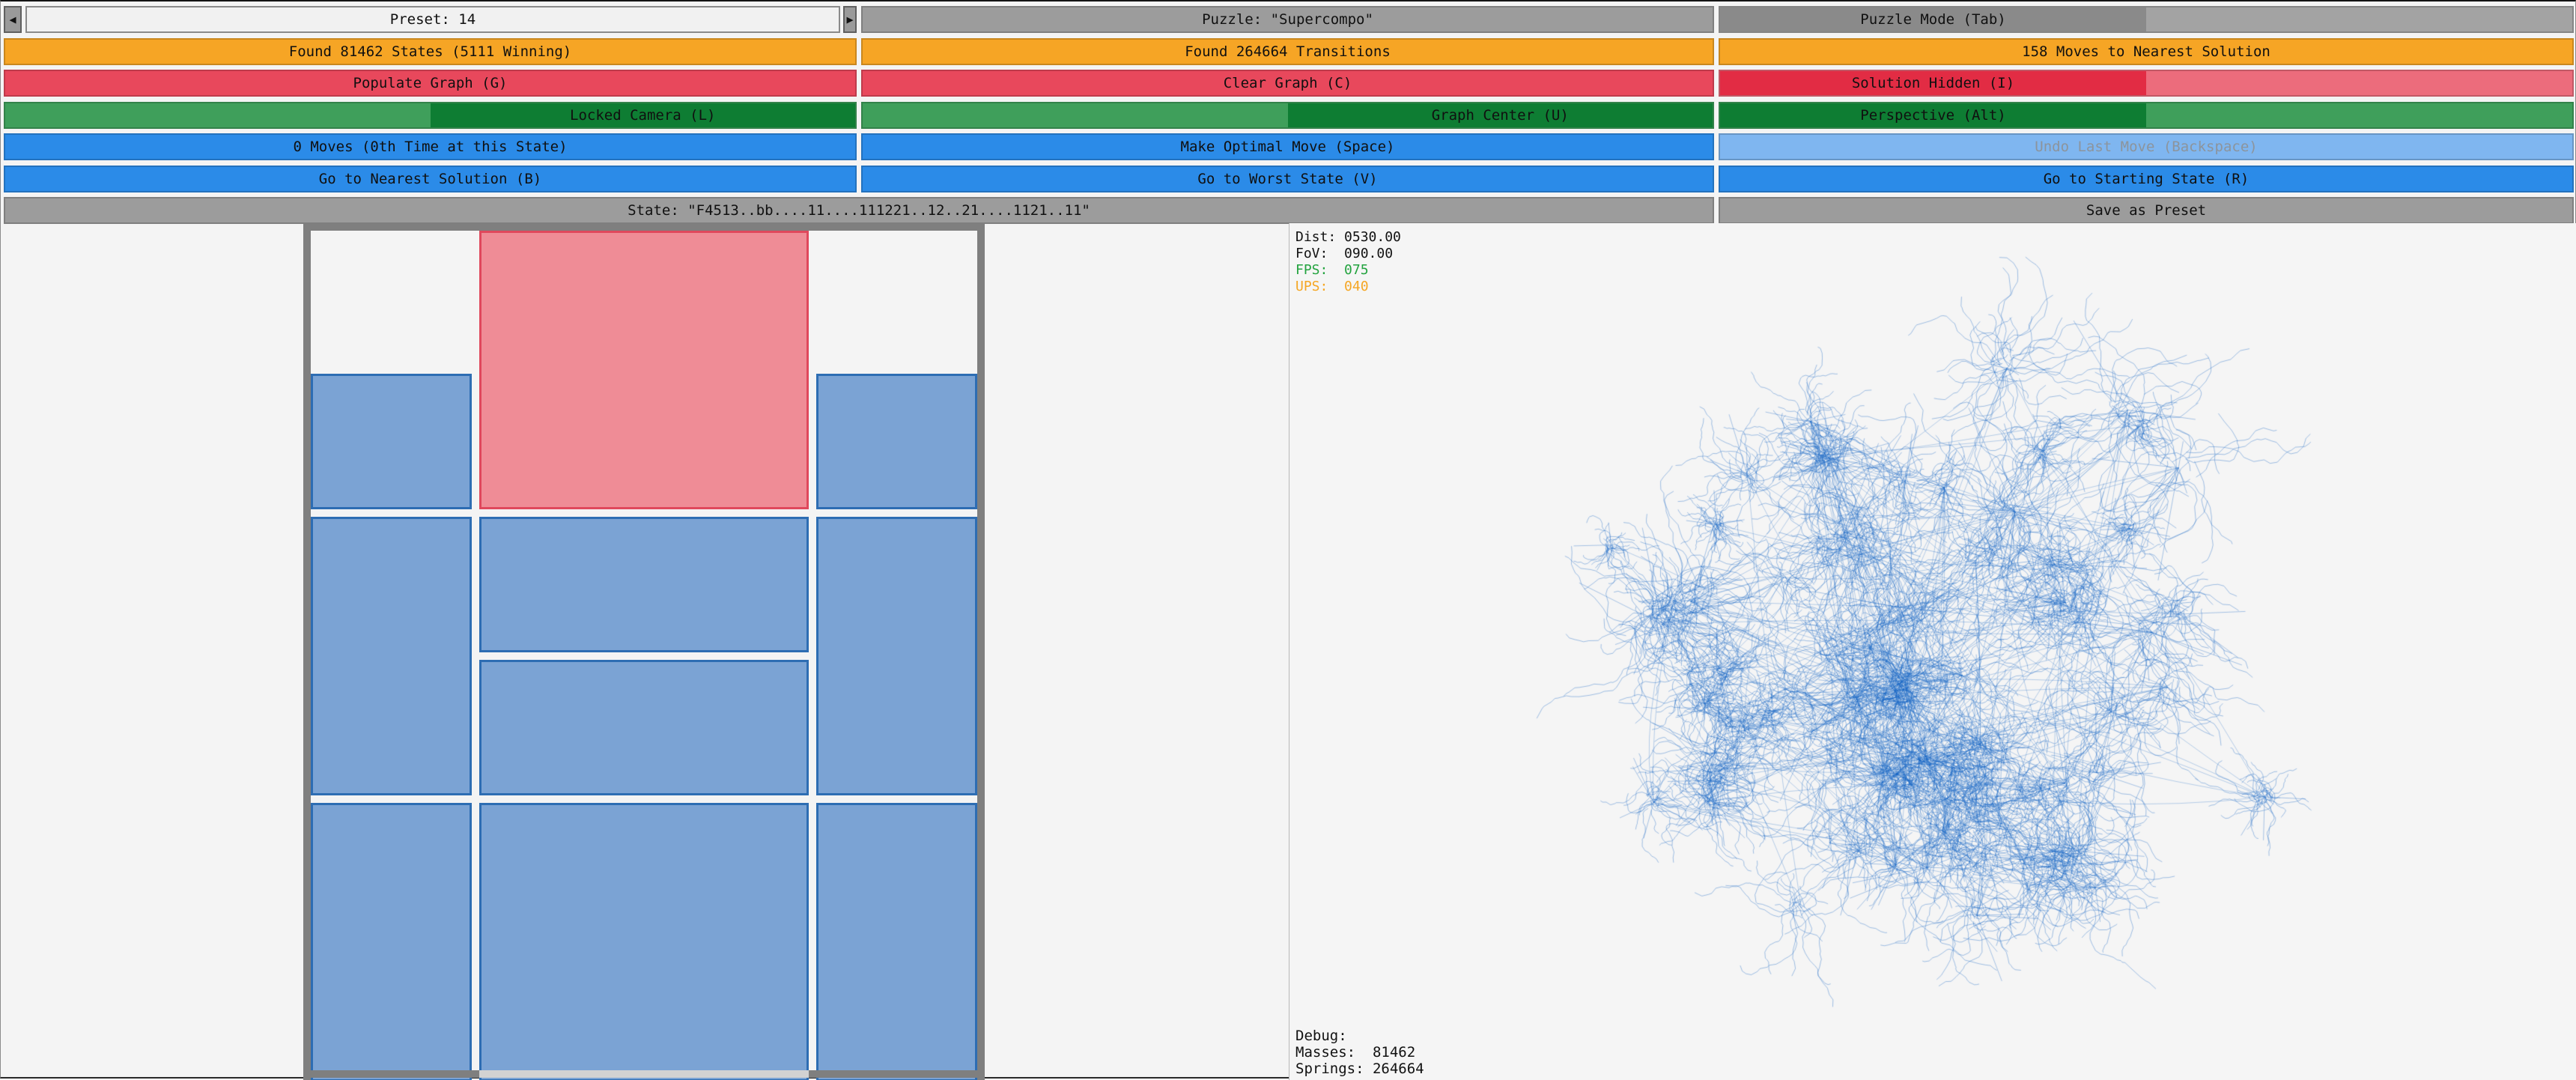  I want to click on moves-to-solution-label: 158 Moves to Nearest Solution, so click(2146, 52).